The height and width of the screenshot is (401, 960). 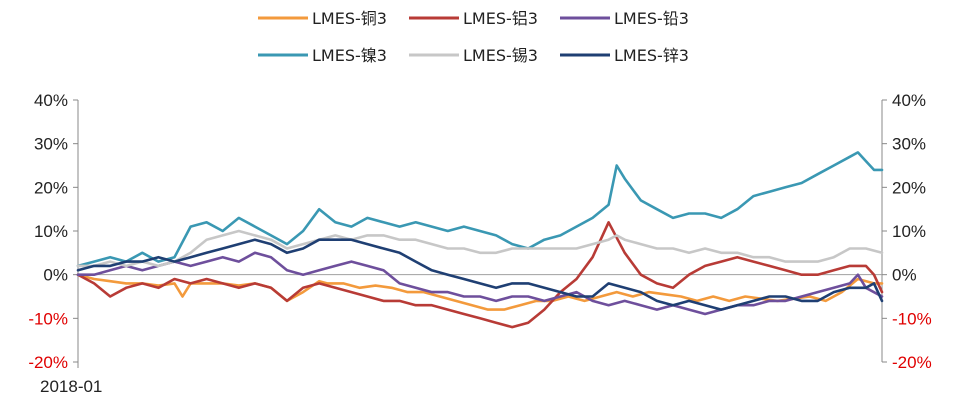 I want to click on legend-label: LMES-锌3, so click(x=651, y=55).